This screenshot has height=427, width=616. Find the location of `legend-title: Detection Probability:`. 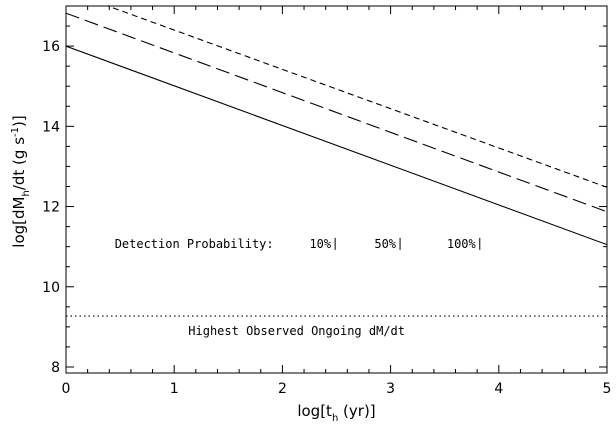

legend-title: Detection Probability: is located at coordinates (194, 244).